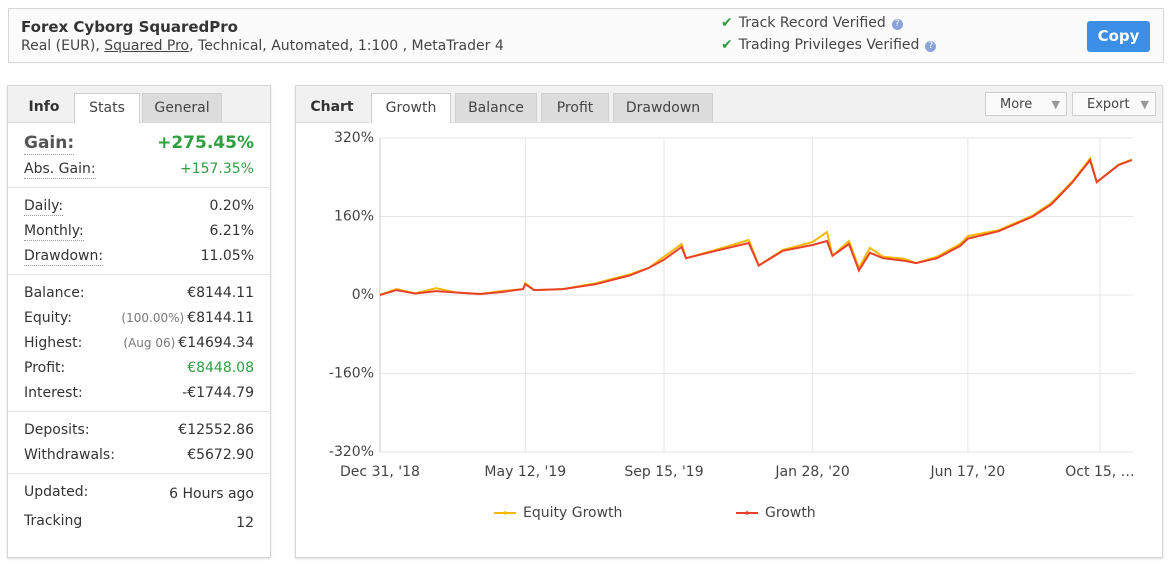 This screenshot has height=564, width=1172. Describe the element at coordinates (153, 318) in the screenshot. I see `stat-note: (100.00%)` at that location.